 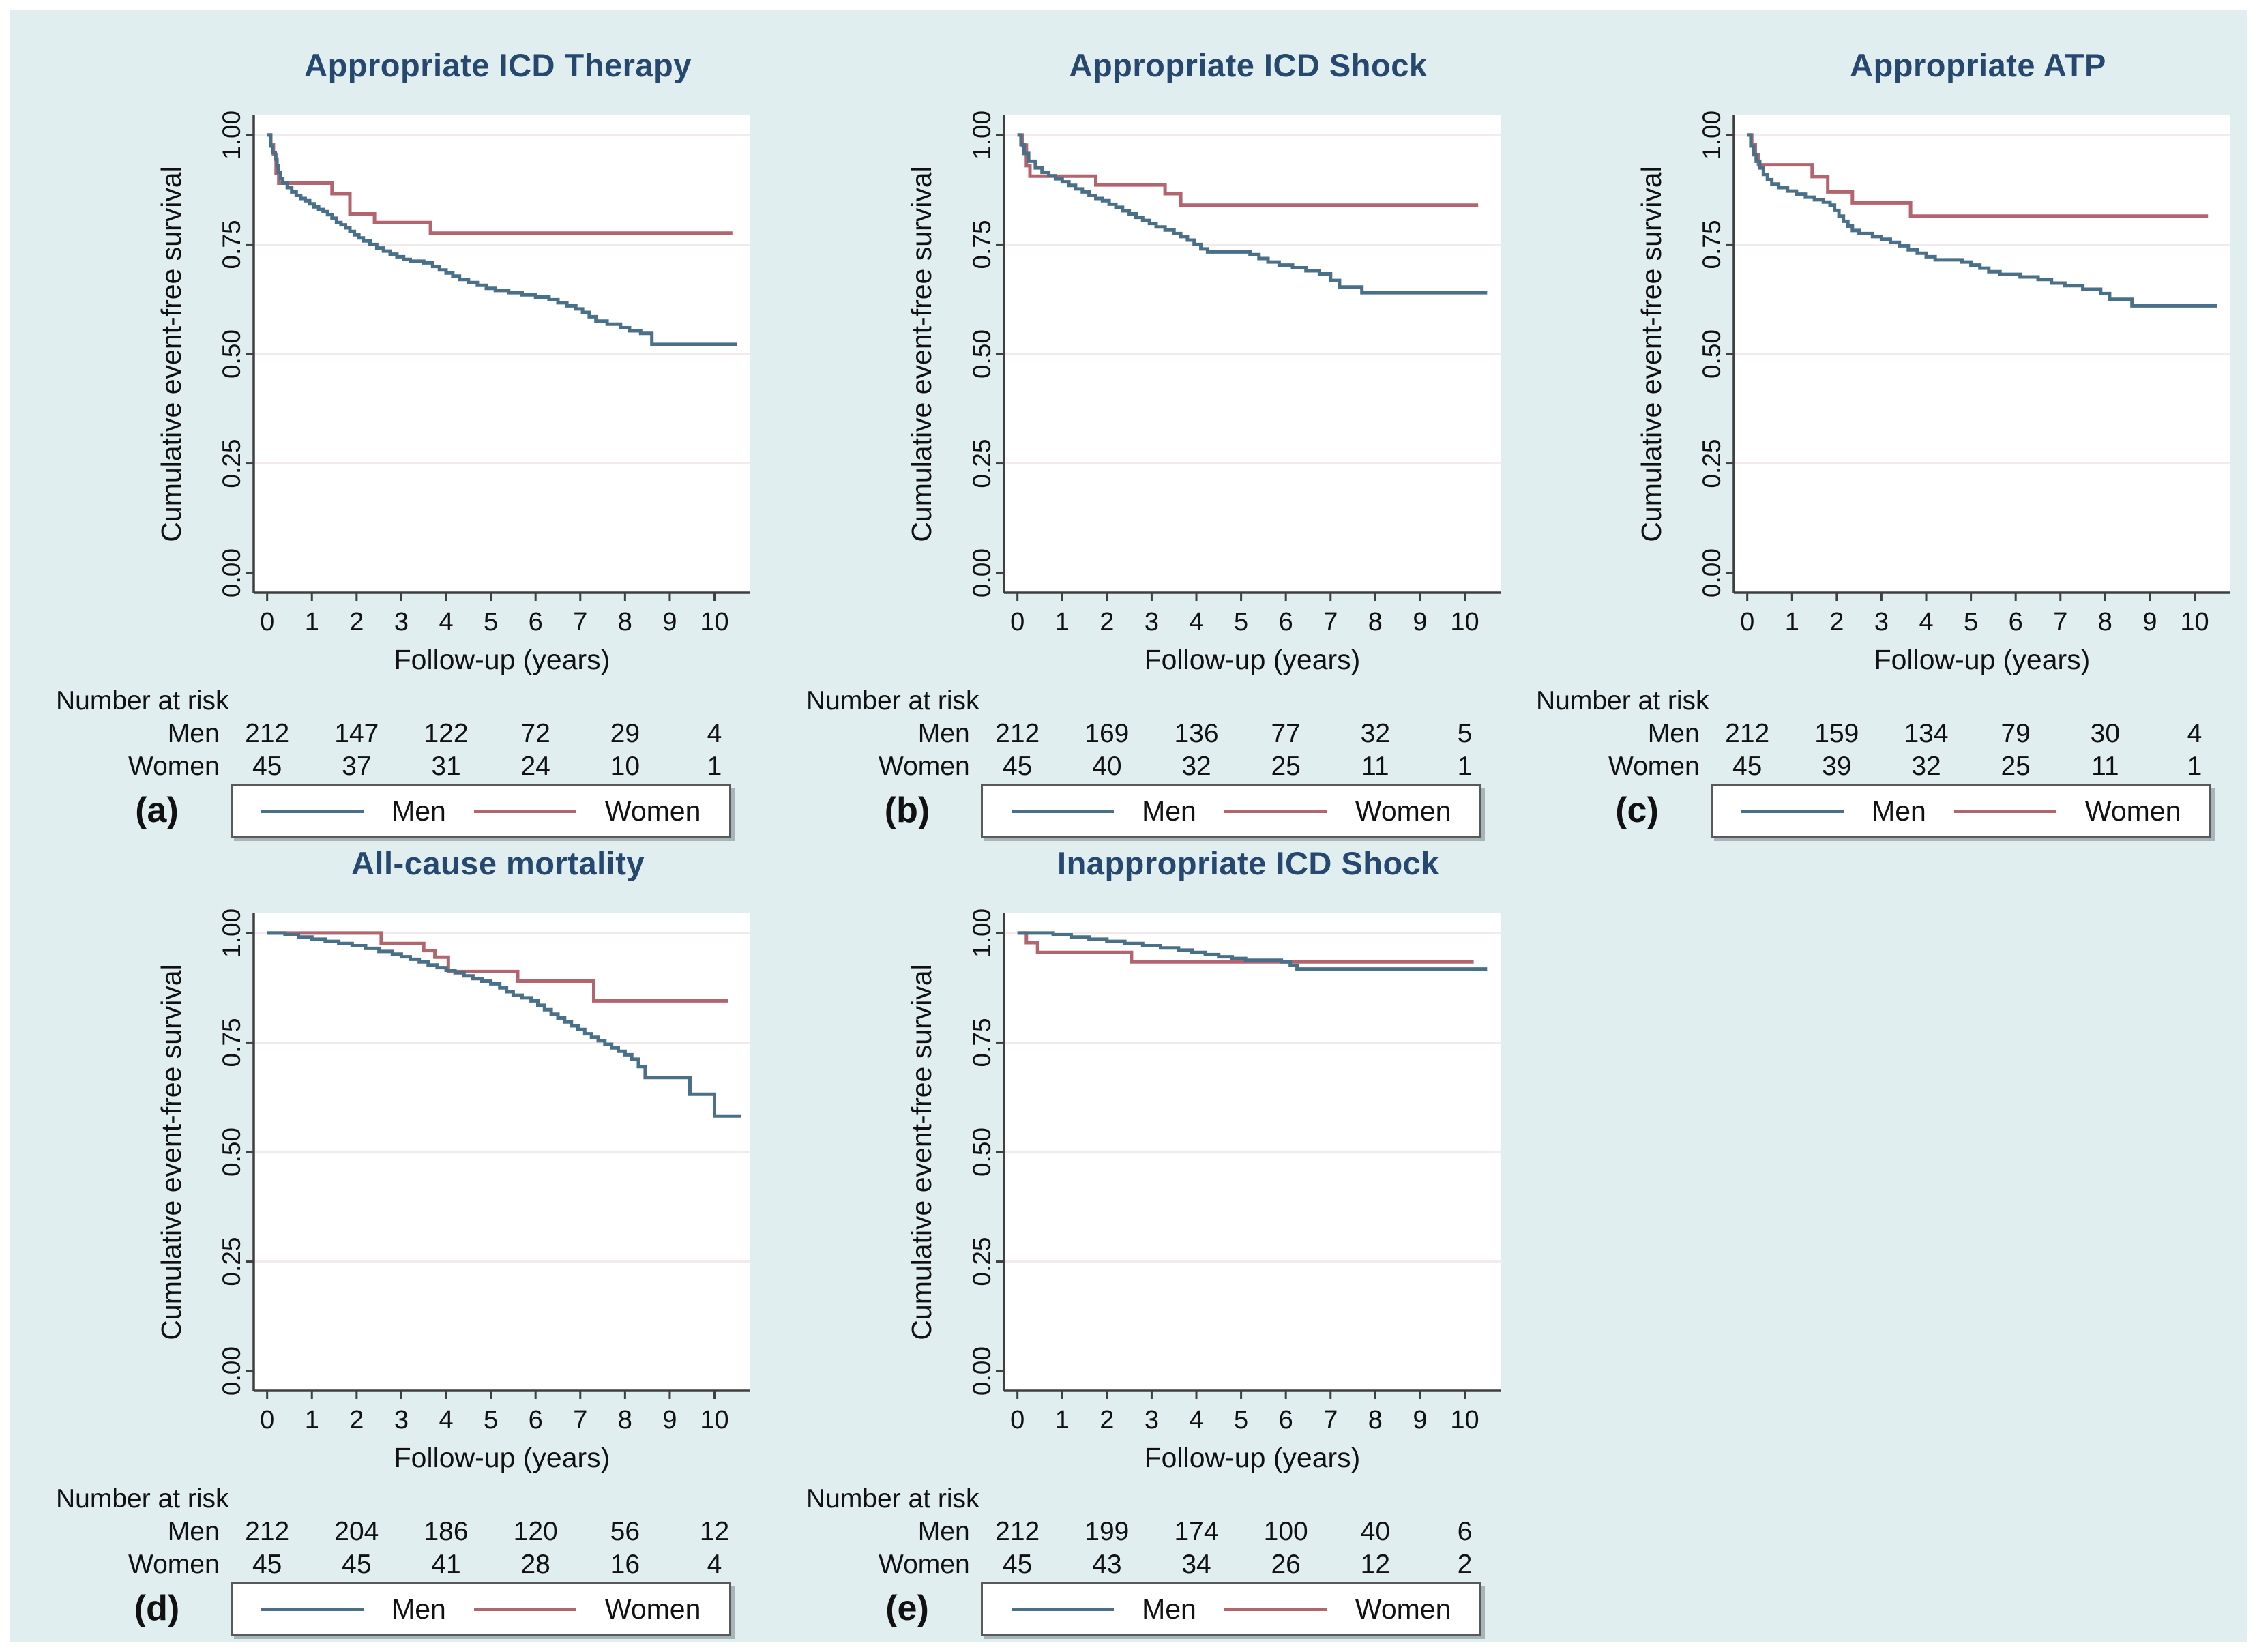 What do you see at coordinates (1882, 735) in the screenshot?
I see `risk-row-men: Men 212 159 134 79 30 4` at bounding box center [1882, 735].